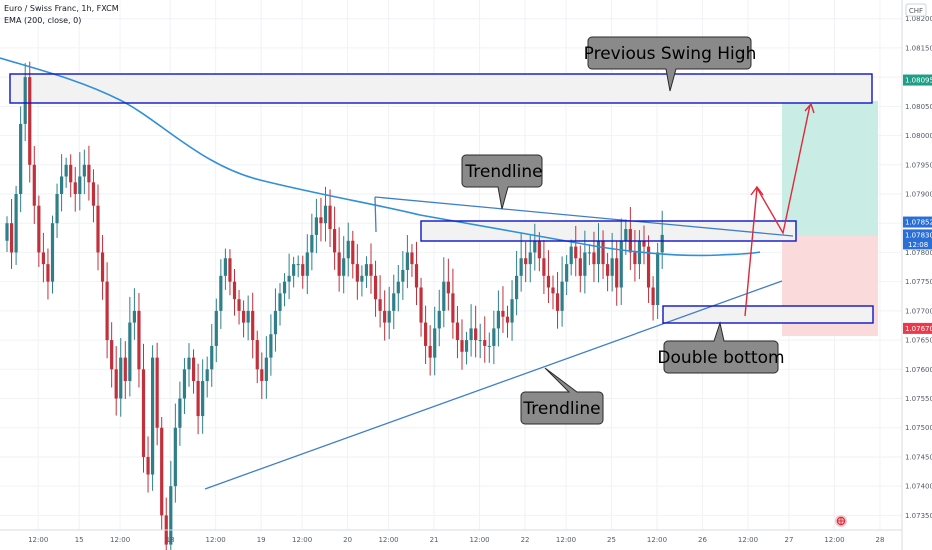 This screenshot has height=550, width=932. I want to click on y-tick-label: 1.07350, so click(918, 516).